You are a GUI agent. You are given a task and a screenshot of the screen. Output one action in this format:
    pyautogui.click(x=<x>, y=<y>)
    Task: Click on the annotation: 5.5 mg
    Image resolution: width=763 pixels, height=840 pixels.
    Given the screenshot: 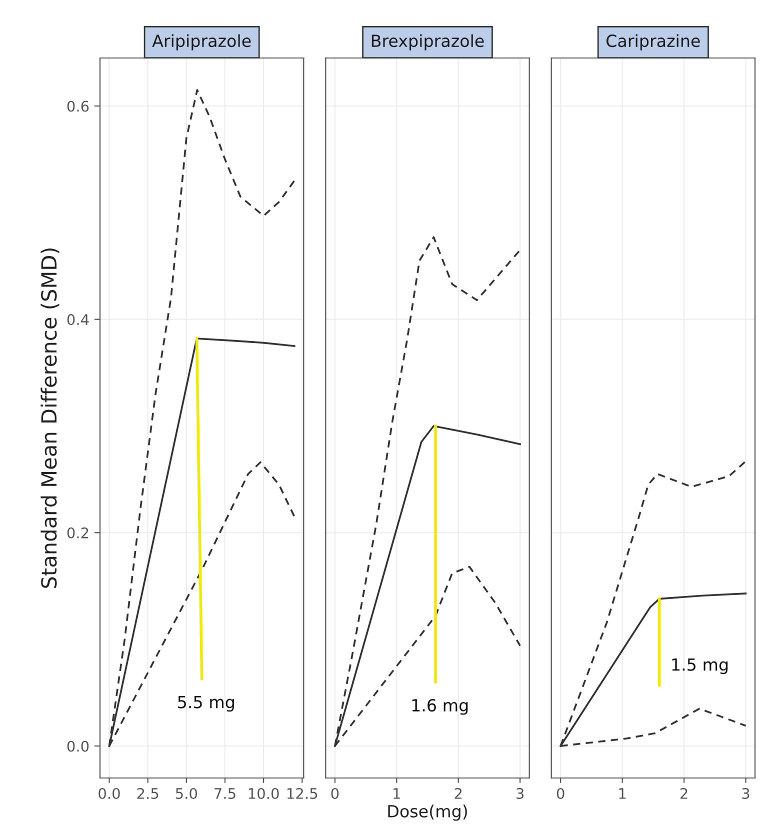 What is the action you would take?
    pyautogui.click(x=206, y=704)
    